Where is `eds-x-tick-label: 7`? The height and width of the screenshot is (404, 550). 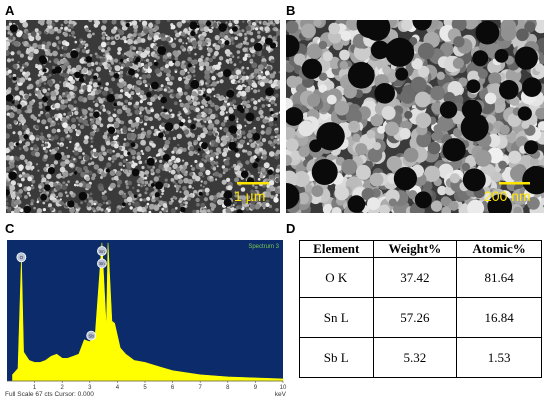
eds-x-tick-label: 7 is located at coordinates (201, 388).